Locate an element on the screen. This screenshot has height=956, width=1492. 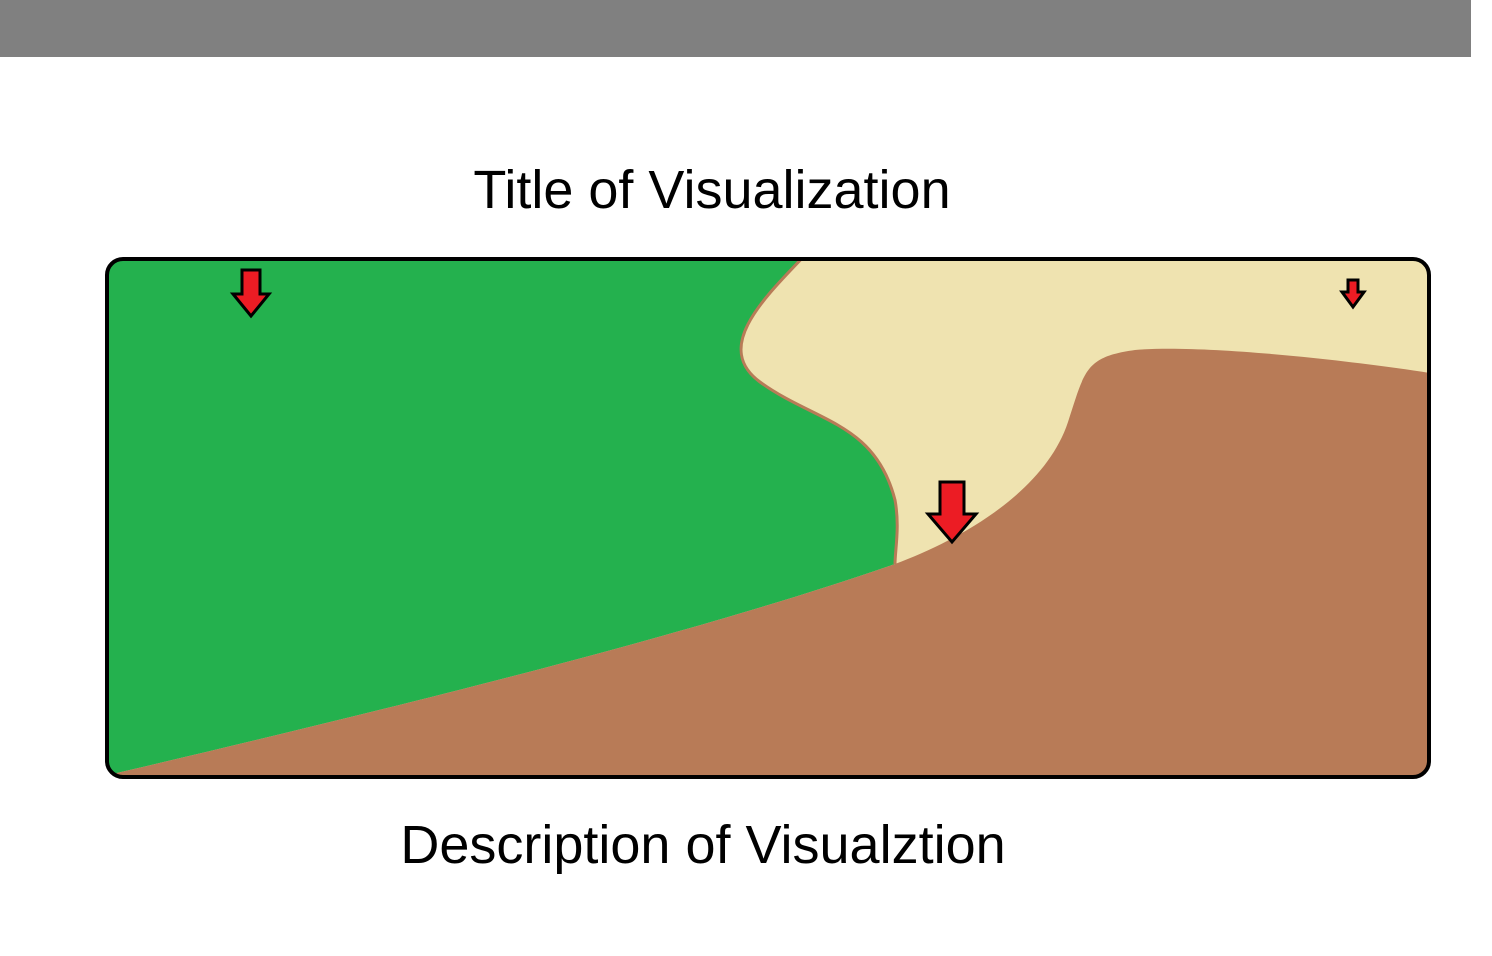
arrow-right is located at coordinates (1353, 294).